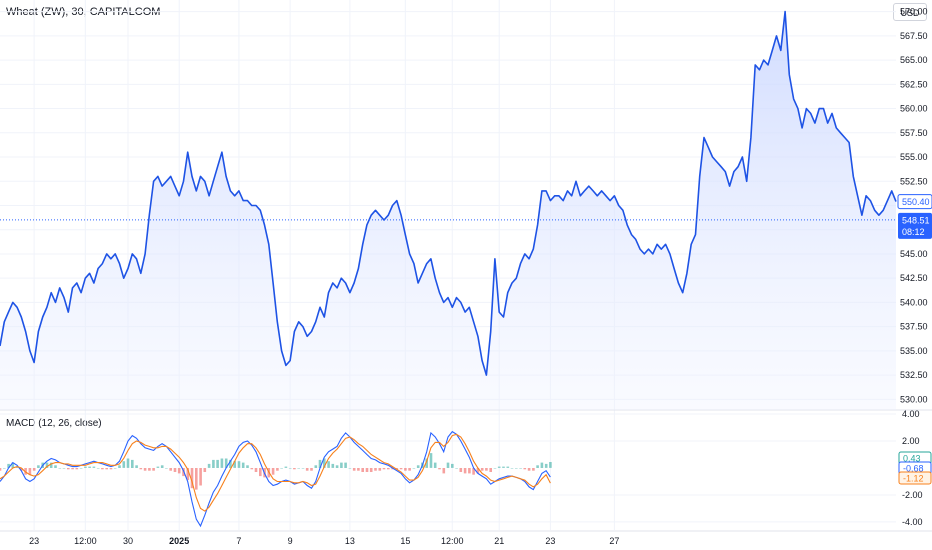 The width and height of the screenshot is (932, 550). Describe the element at coordinates (179, 541) in the screenshot. I see `time-tick-label: 2025` at that location.